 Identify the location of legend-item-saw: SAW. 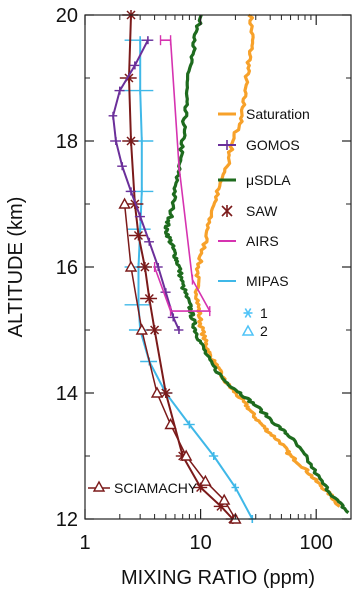
(249, 211).